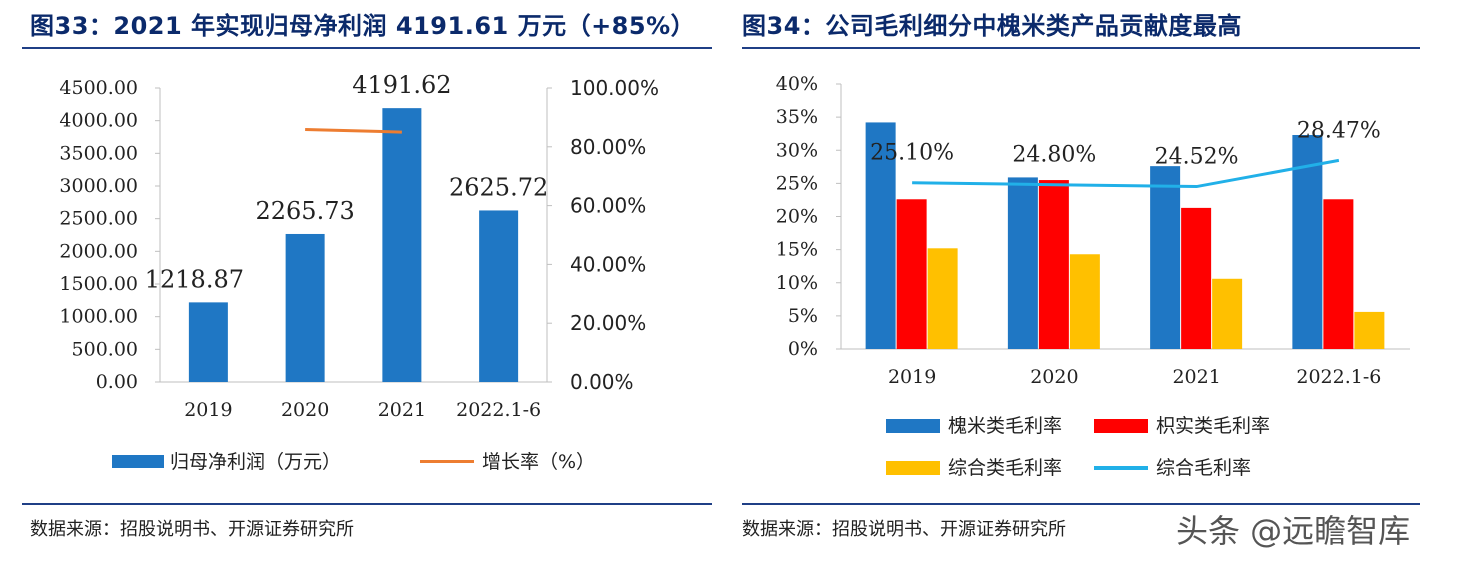  Describe the element at coordinates (803, 316) in the screenshot. I see `y-tick-label: 5%` at that location.